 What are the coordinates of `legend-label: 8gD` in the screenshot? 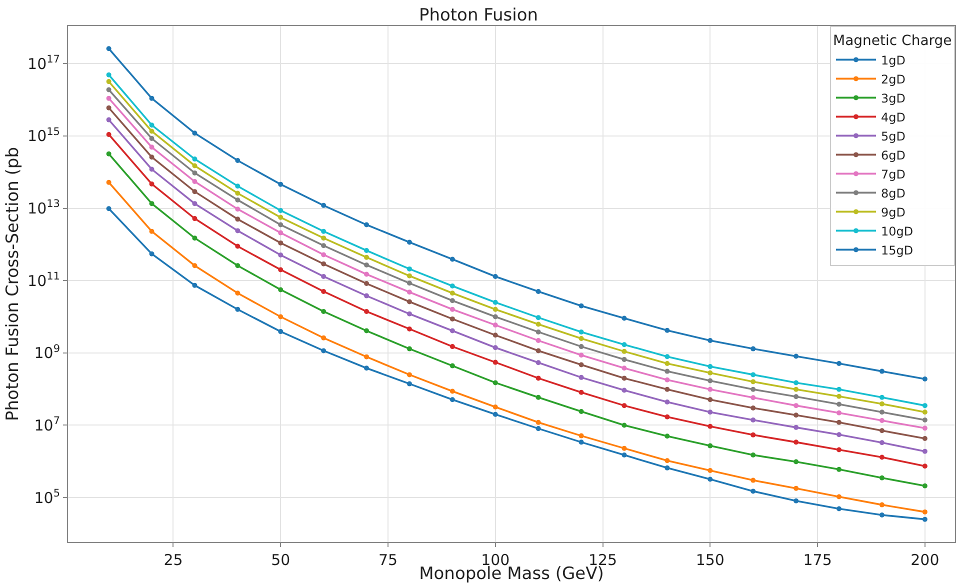 It's located at (893, 193).